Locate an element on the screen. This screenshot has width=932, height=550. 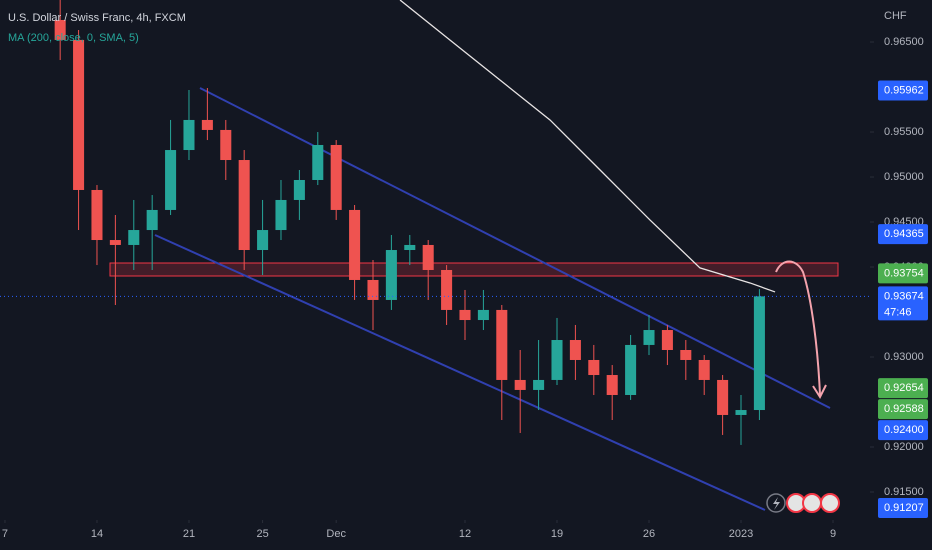
x-tick-label: 9 is located at coordinates (833, 534).